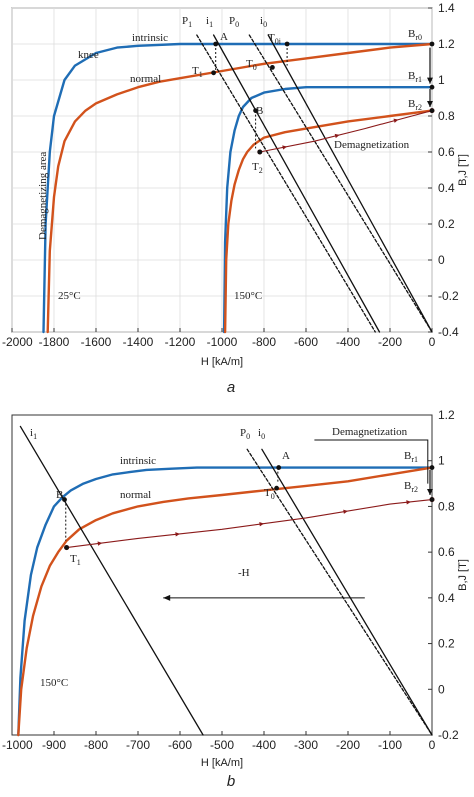  What do you see at coordinates (448, 332) in the screenshot?
I see `y-tick-label-a: -0.4` at bounding box center [448, 332].